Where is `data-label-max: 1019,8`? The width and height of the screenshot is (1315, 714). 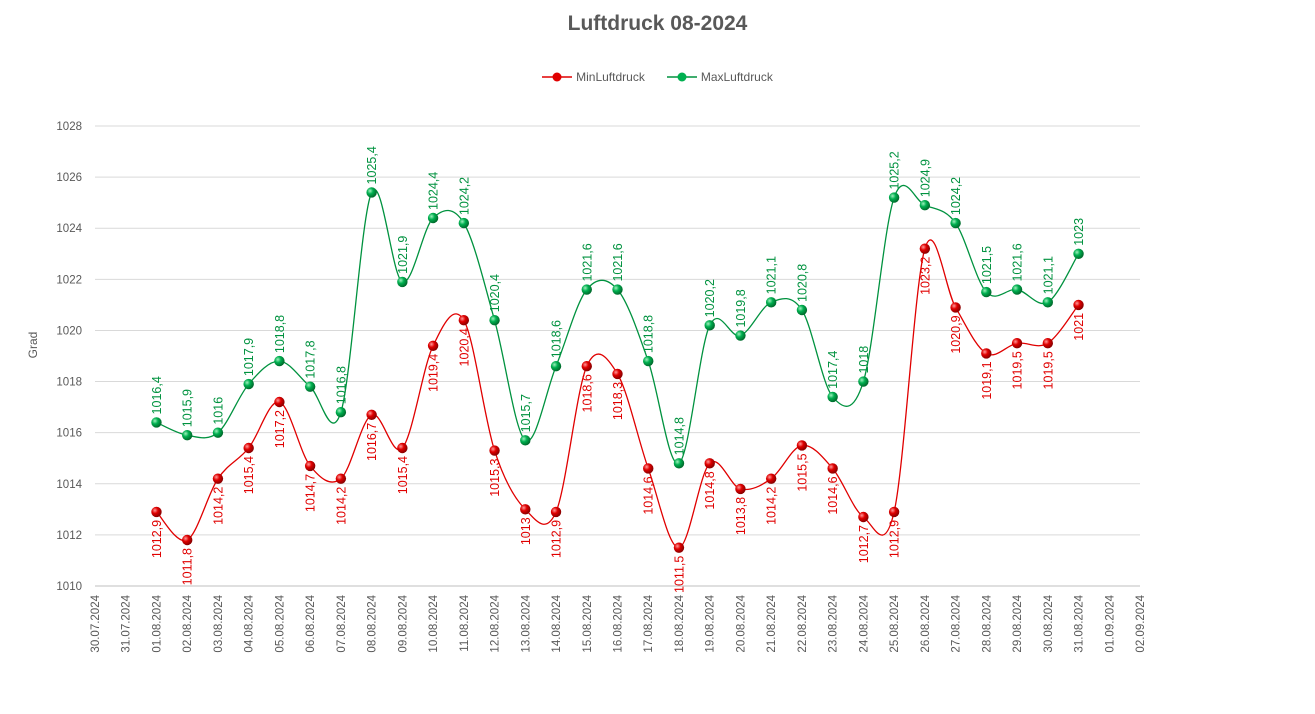 data-label-max: 1019,8 is located at coordinates (741, 308).